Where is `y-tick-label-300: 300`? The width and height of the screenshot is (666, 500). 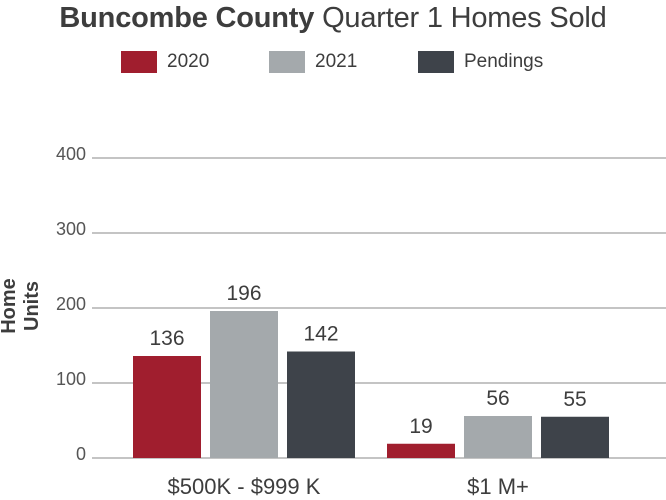
y-tick-label-300: 300 is located at coordinates (71, 229).